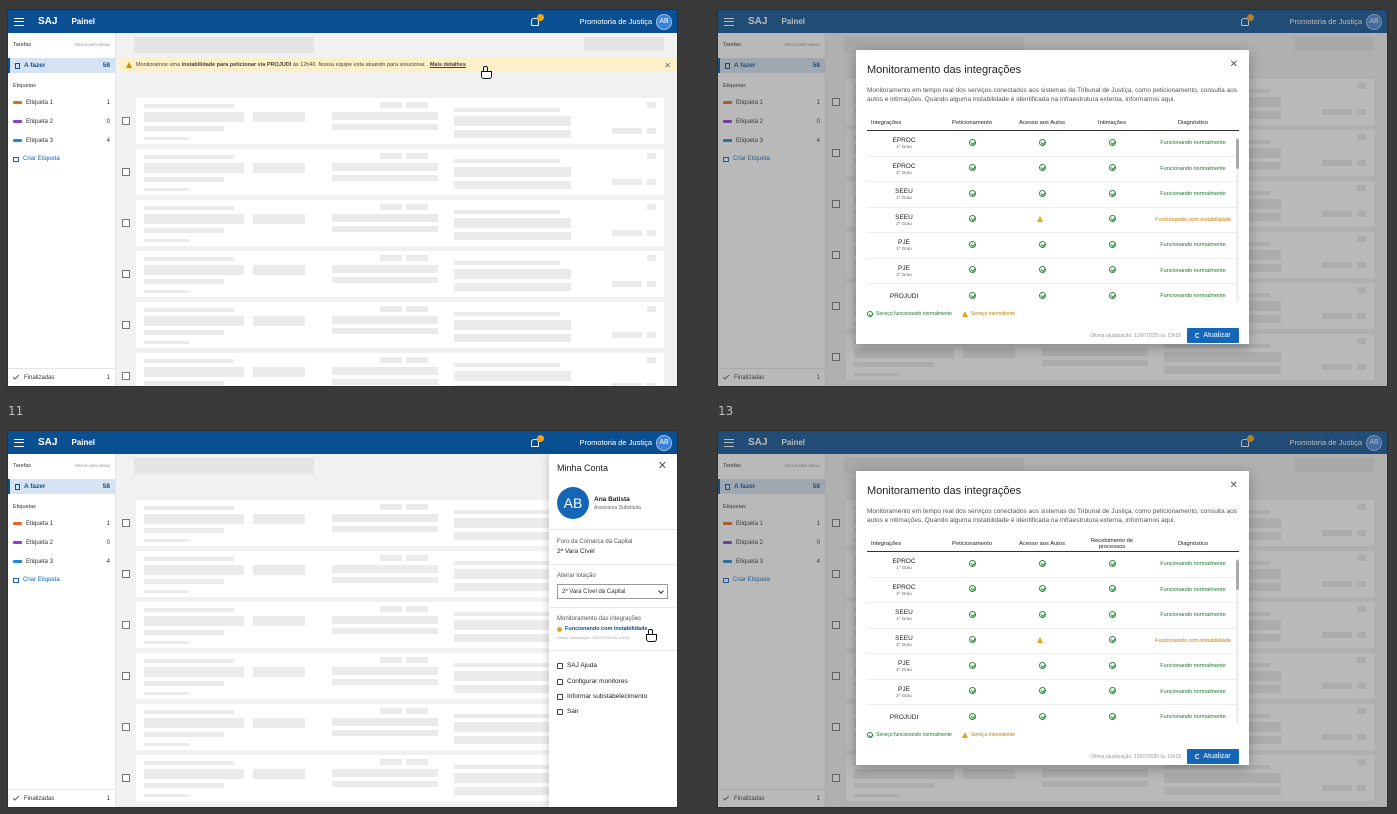 This screenshot has height=814, width=1397. I want to click on account-menu-item: Sair, so click(568, 711).